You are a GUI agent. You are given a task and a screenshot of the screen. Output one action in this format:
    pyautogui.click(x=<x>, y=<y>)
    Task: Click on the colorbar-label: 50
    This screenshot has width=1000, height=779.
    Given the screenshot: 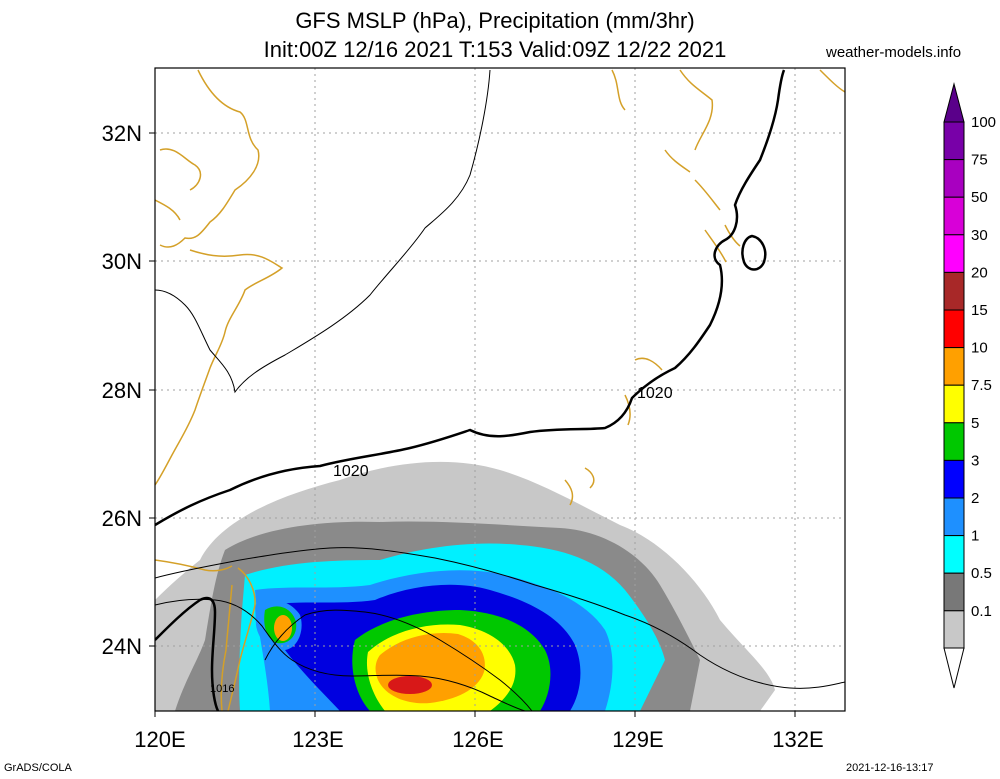 What is the action you would take?
    pyautogui.click(x=979, y=197)
    